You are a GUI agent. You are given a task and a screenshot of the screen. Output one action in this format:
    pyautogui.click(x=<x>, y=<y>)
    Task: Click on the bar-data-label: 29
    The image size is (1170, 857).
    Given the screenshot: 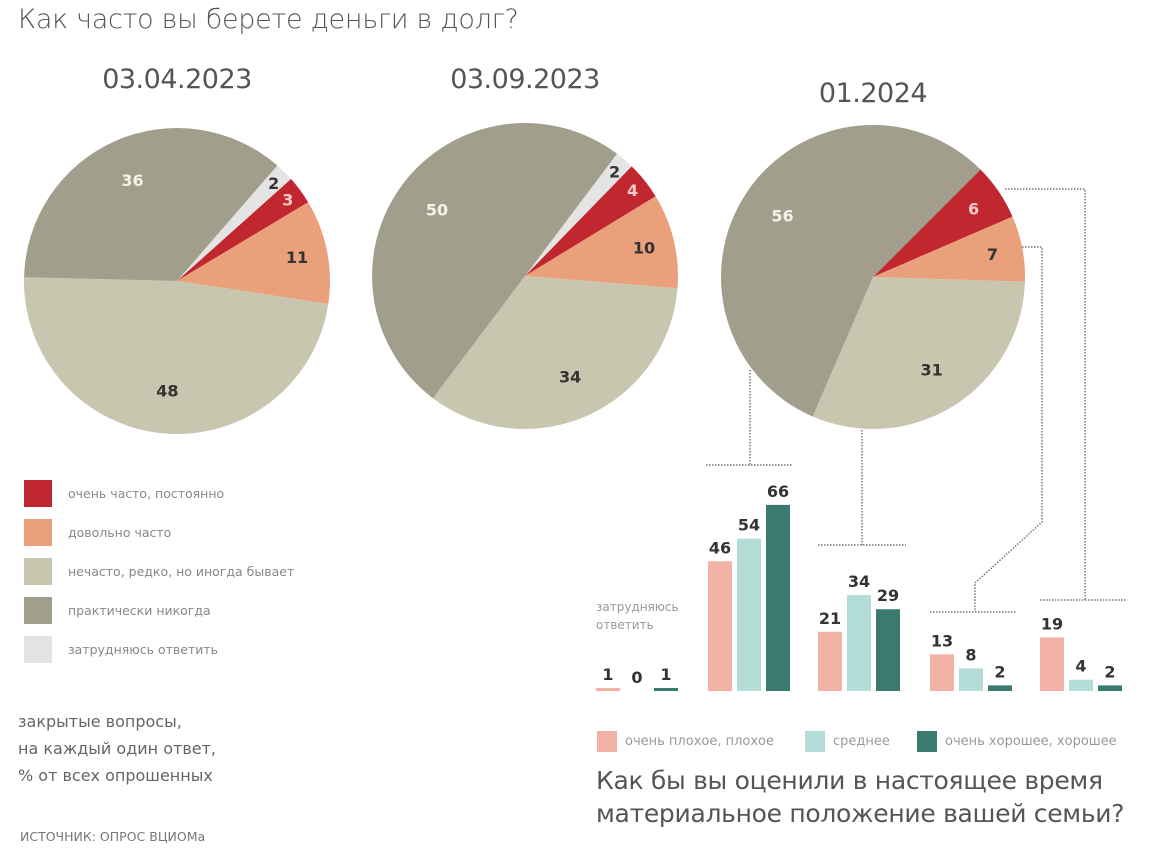 What is the action you would take?
    pyautogui.click(x=888, y=595)
    